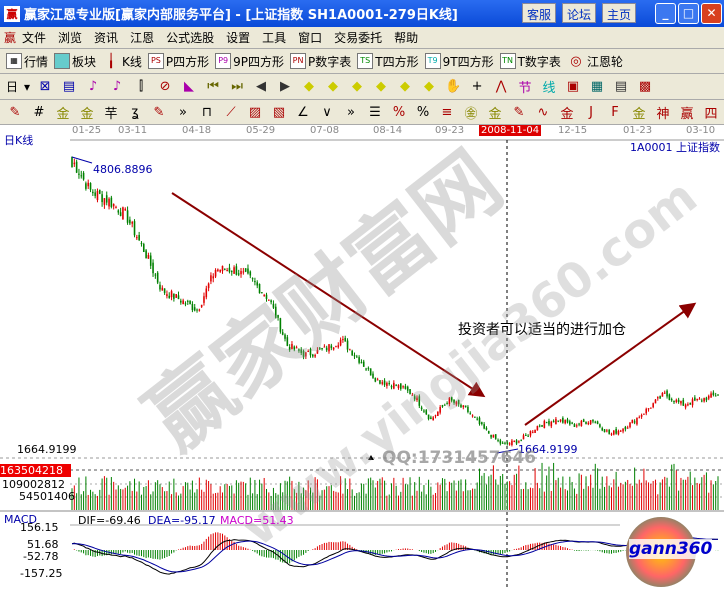 The image size is (724, 593). I want to click on percent-icon: %, so click(423, 112).